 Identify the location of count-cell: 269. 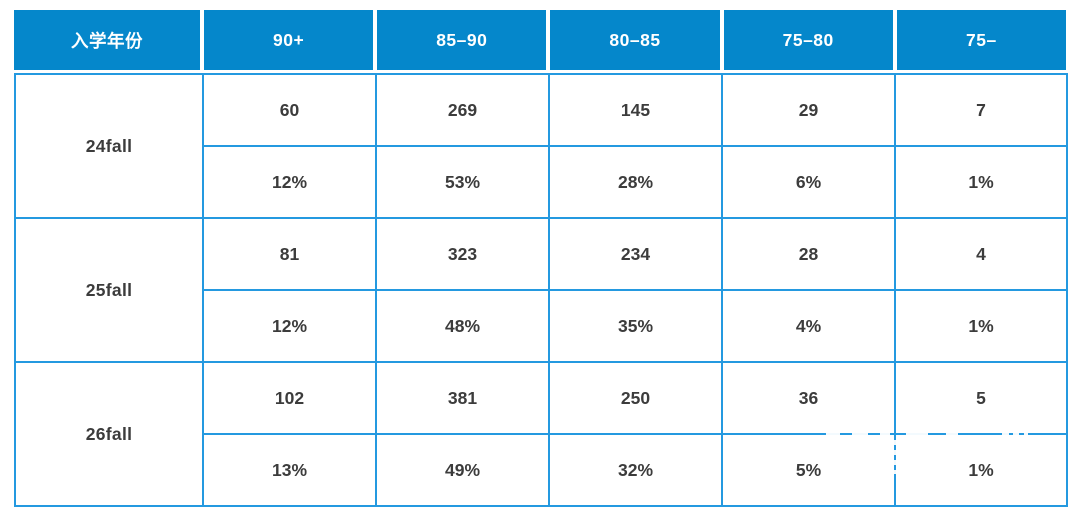
(462, 110).